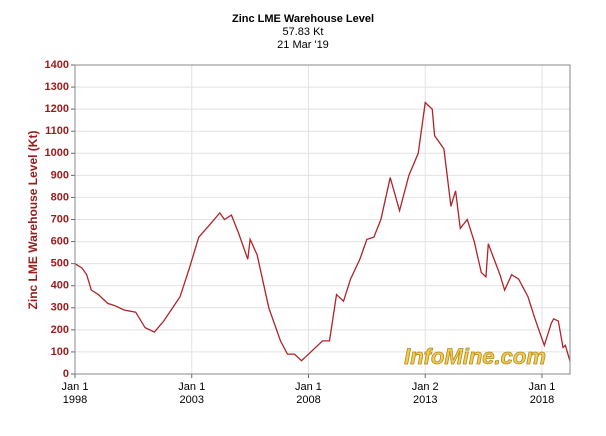 Image resolution: width=606 pixels, height=436 pixels. Describe the element at coordinates (60, 330) in the screenshot. I see `y-tick-label: 200` at that location.